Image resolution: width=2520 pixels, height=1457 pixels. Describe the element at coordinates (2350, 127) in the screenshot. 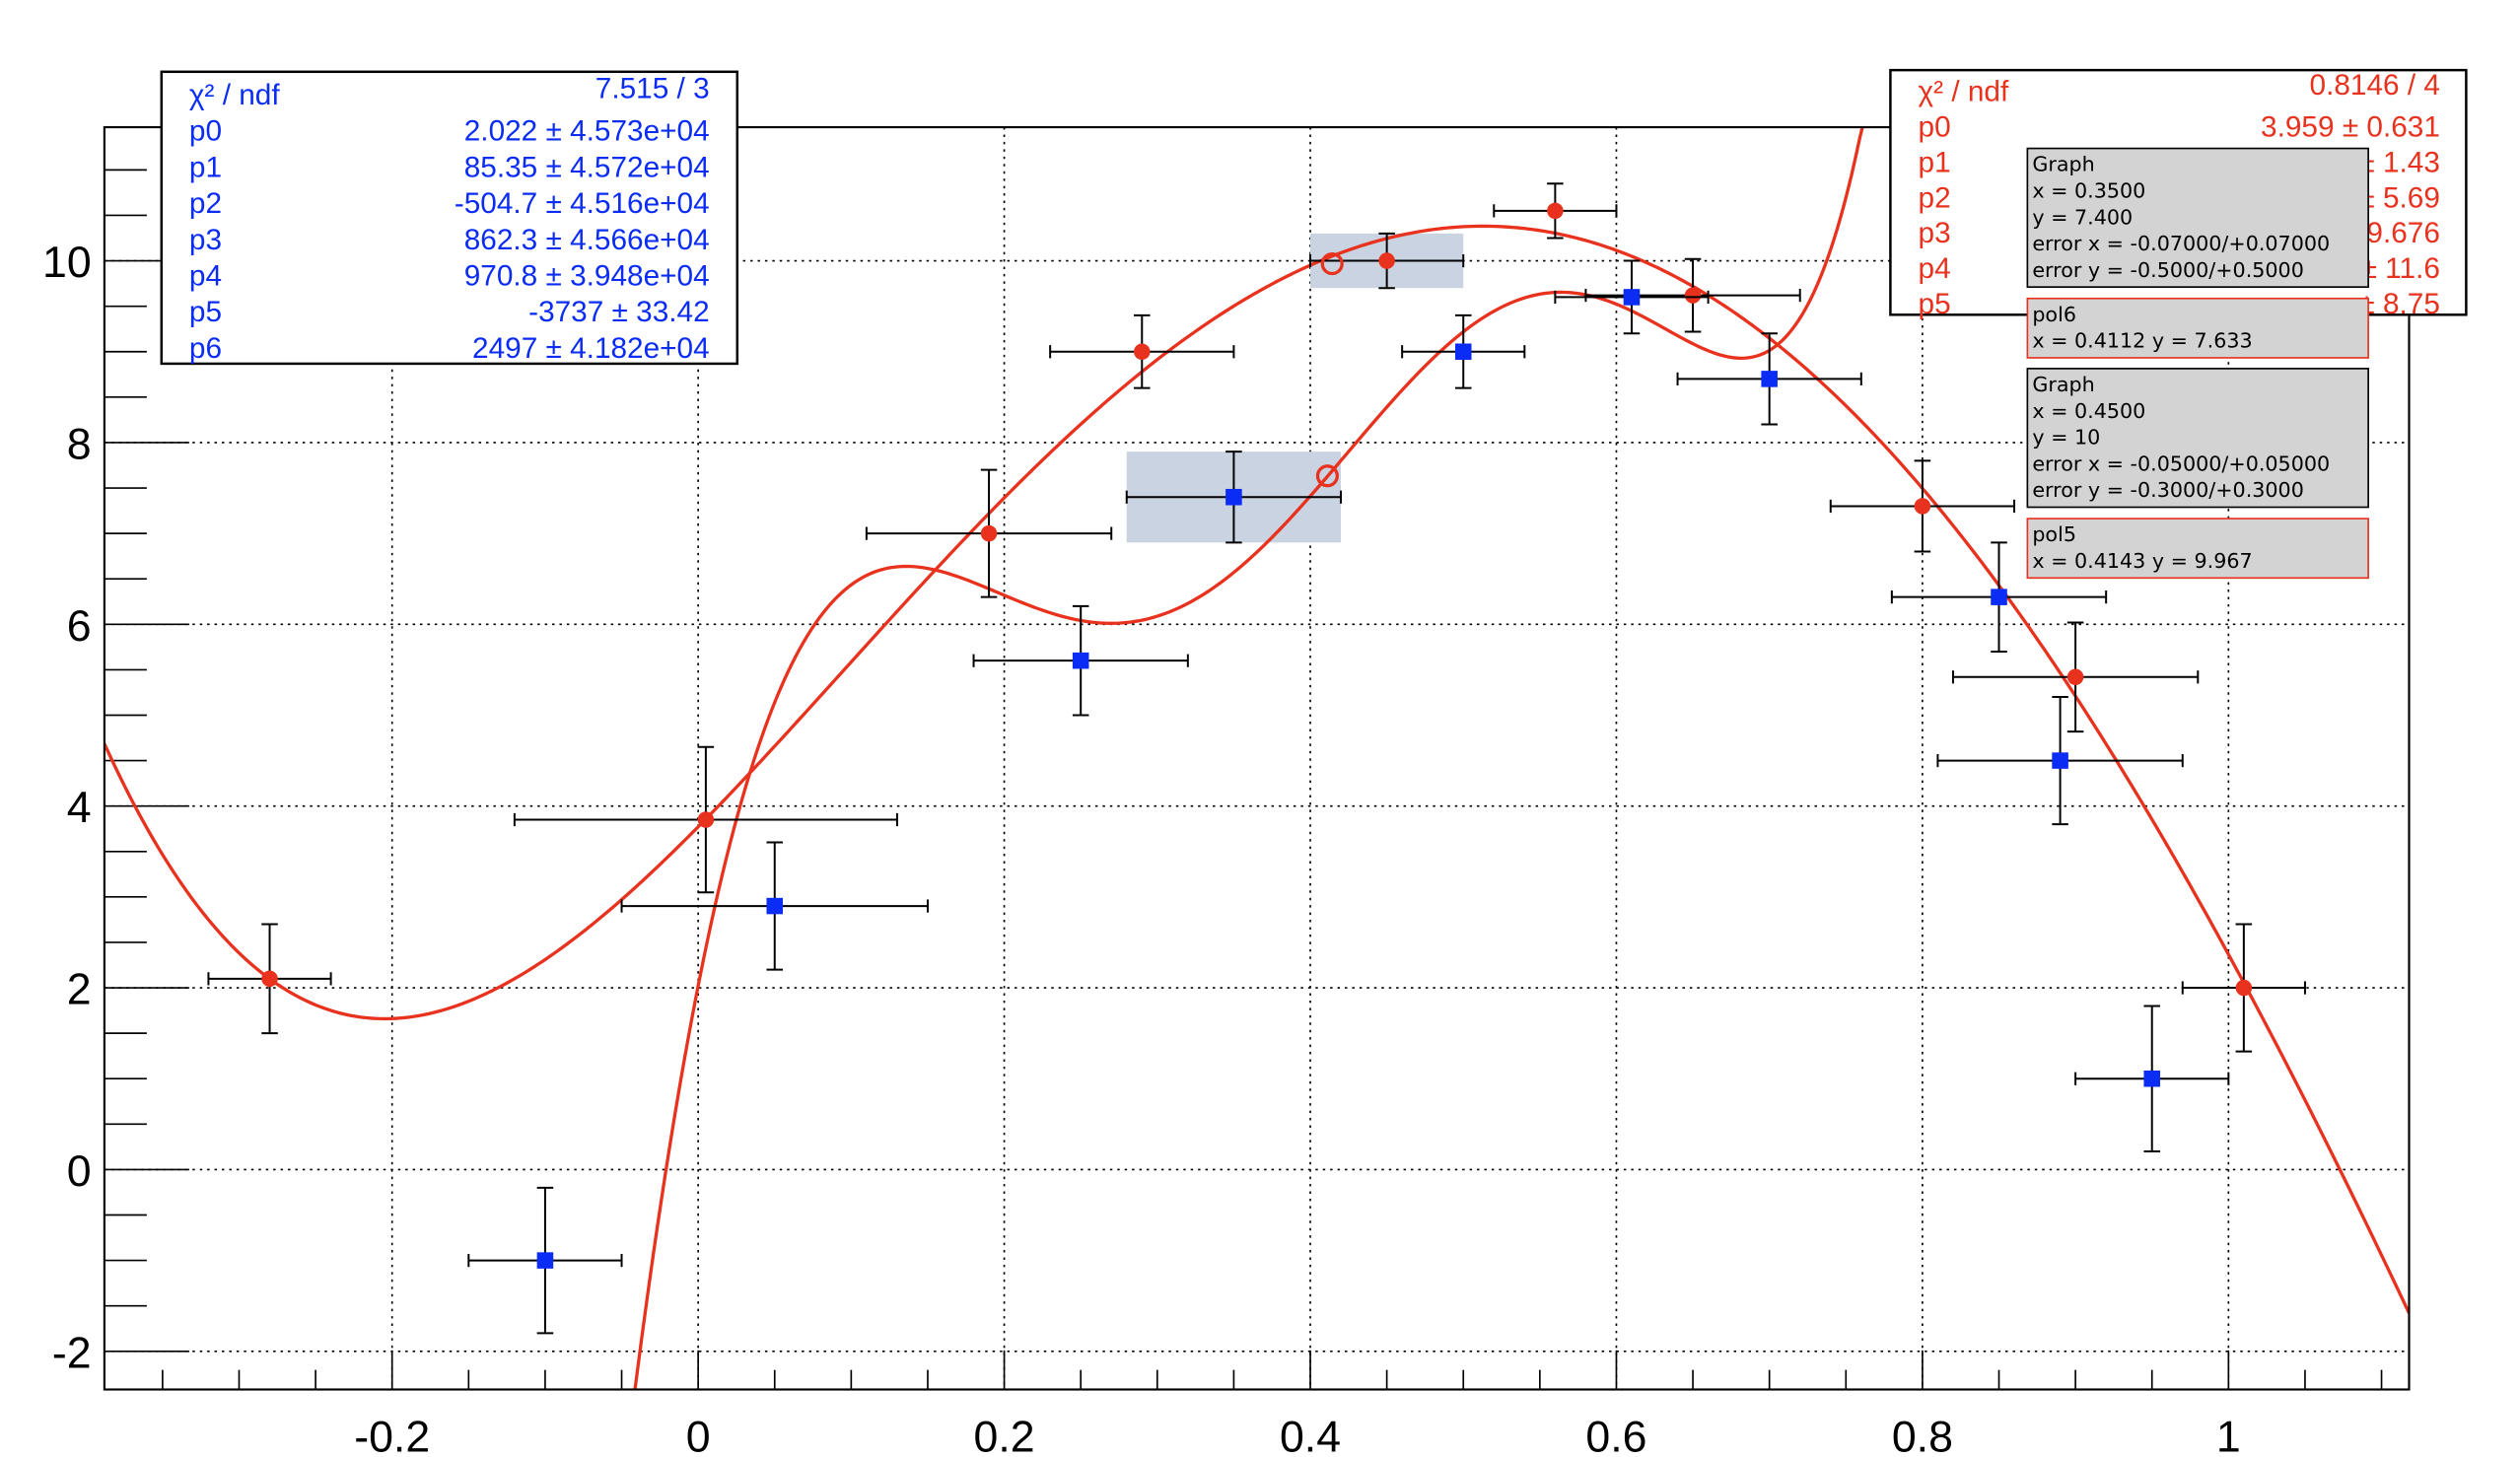

I see `stat-value: 3.959 ± 0.631` at that location.